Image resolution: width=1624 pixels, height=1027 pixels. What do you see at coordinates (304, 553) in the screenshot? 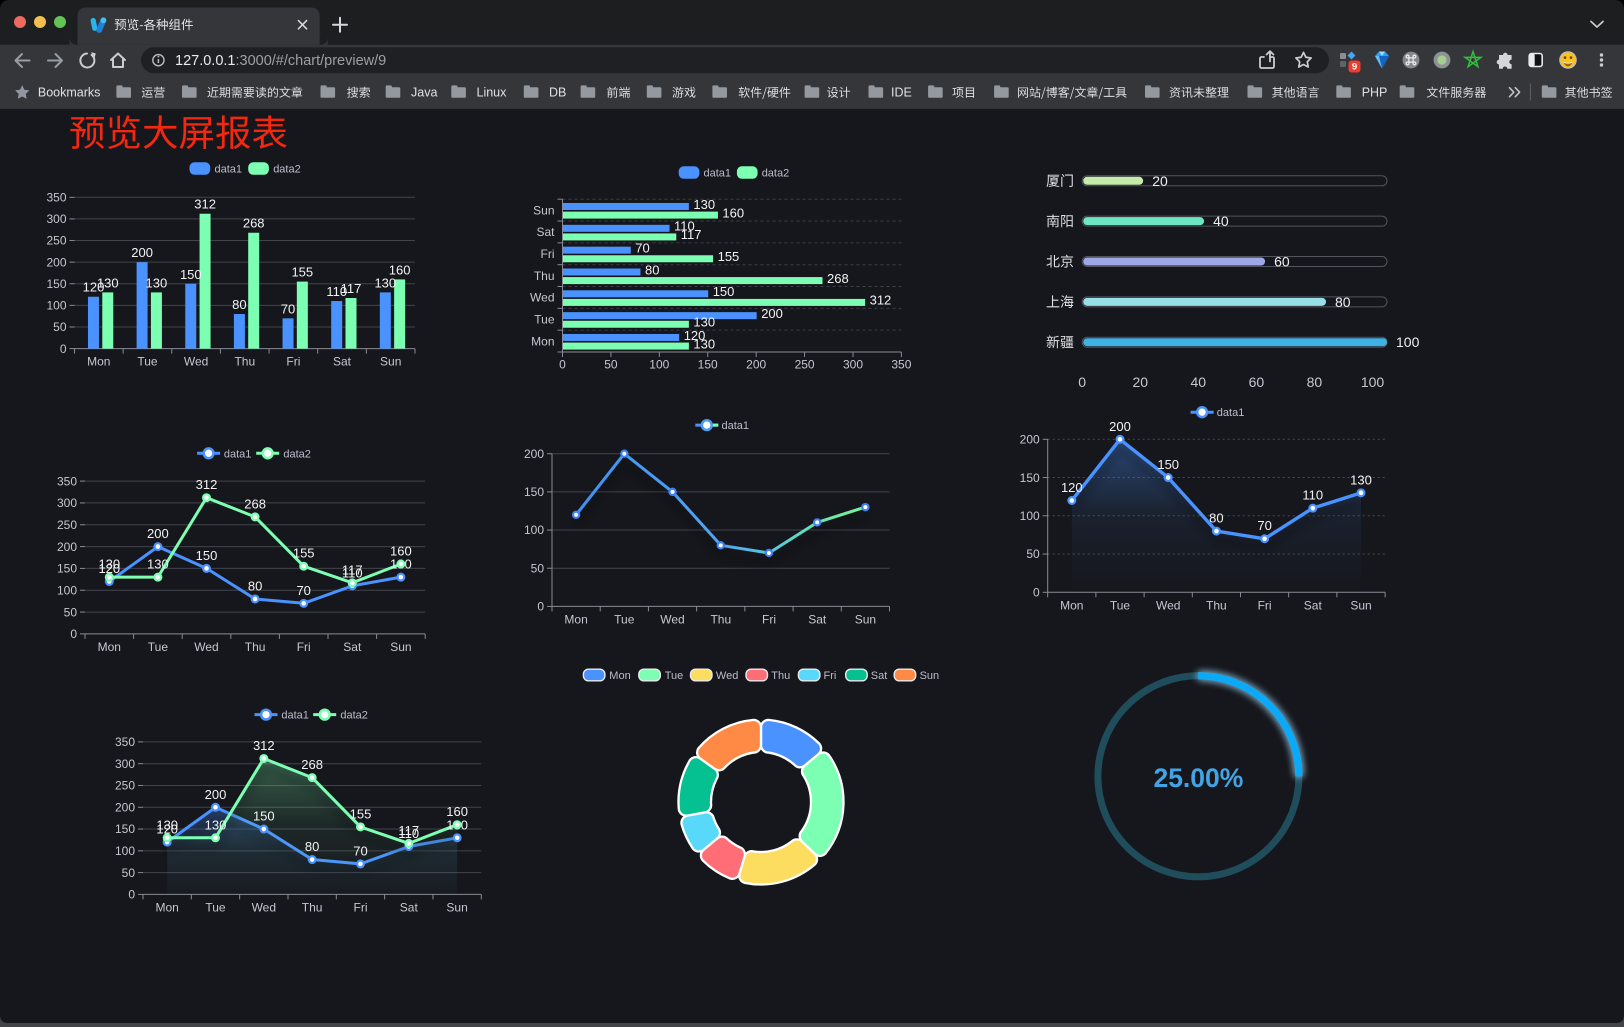
I see `svg-text: 155` at bounding box center [304, 553].